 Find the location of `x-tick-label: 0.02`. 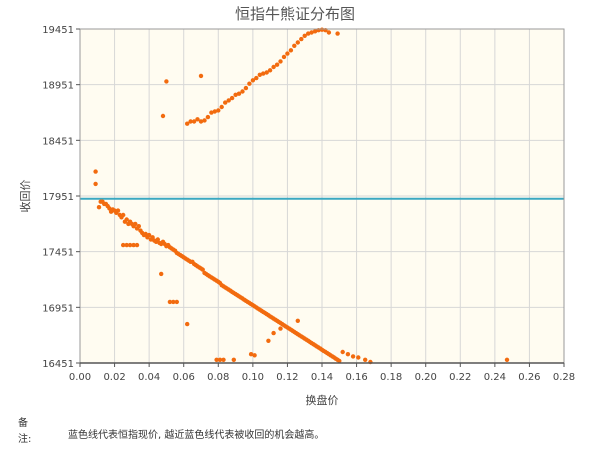

x-tick-label: 0.02 is located at coordinates (114, 377).